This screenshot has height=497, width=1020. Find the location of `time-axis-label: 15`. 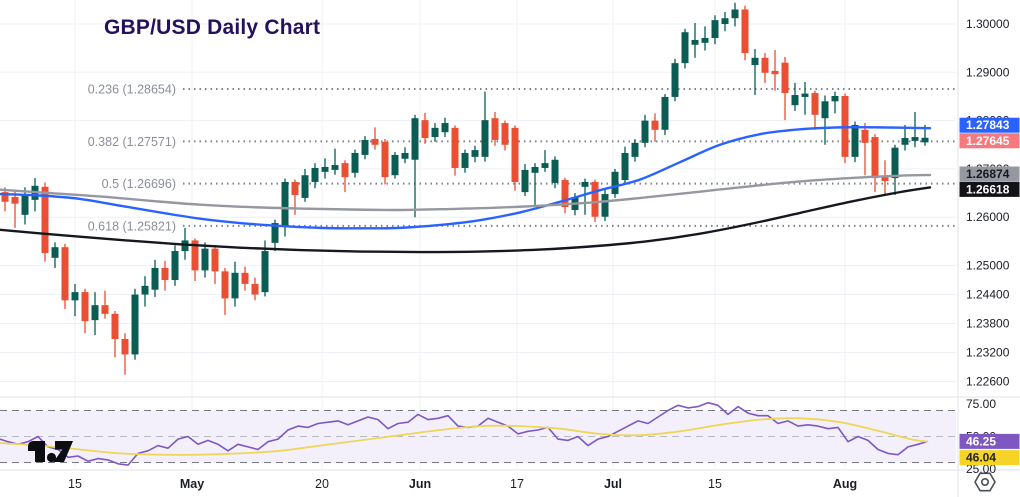

time-axis-label: 15 is located at coordinates (715, 484).